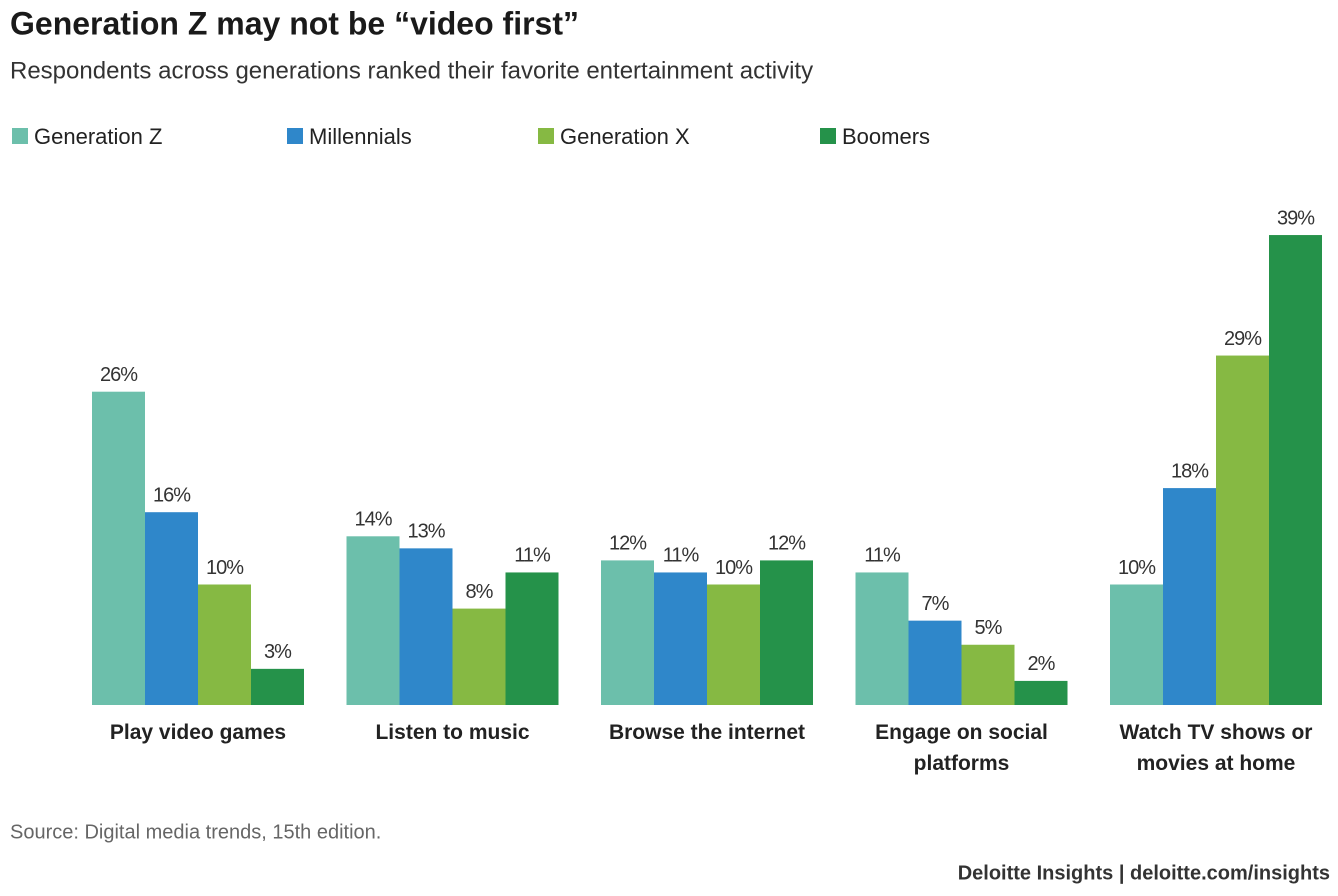 The width and height of the screenshot is (1338, 896). What do you see at coordinates (119, 375) in the screenshot?
I see `value-label: 26%` at bounding box center [119, 375].